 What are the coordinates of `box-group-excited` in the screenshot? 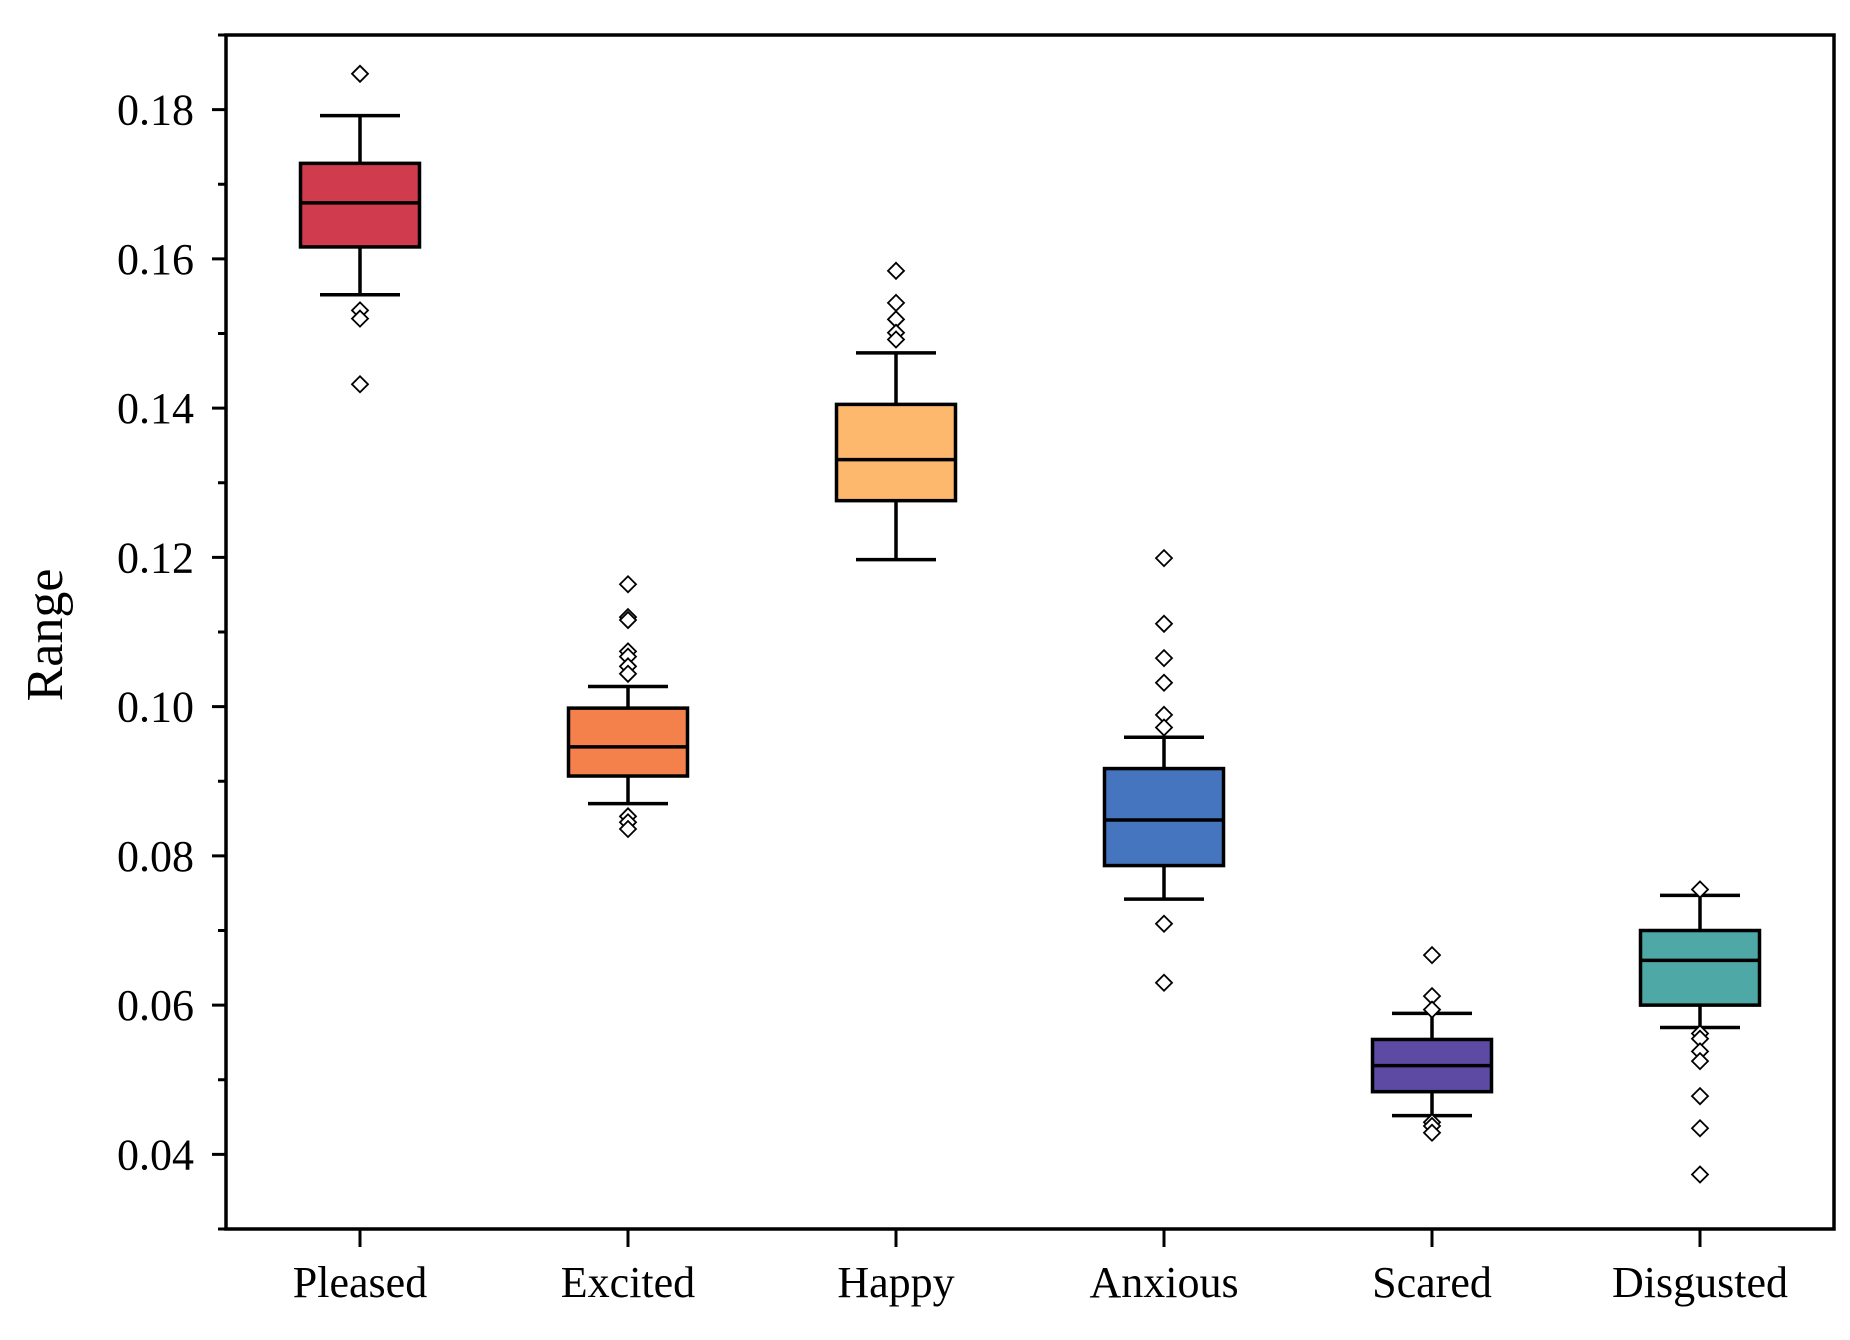 It's located at (628, 706).